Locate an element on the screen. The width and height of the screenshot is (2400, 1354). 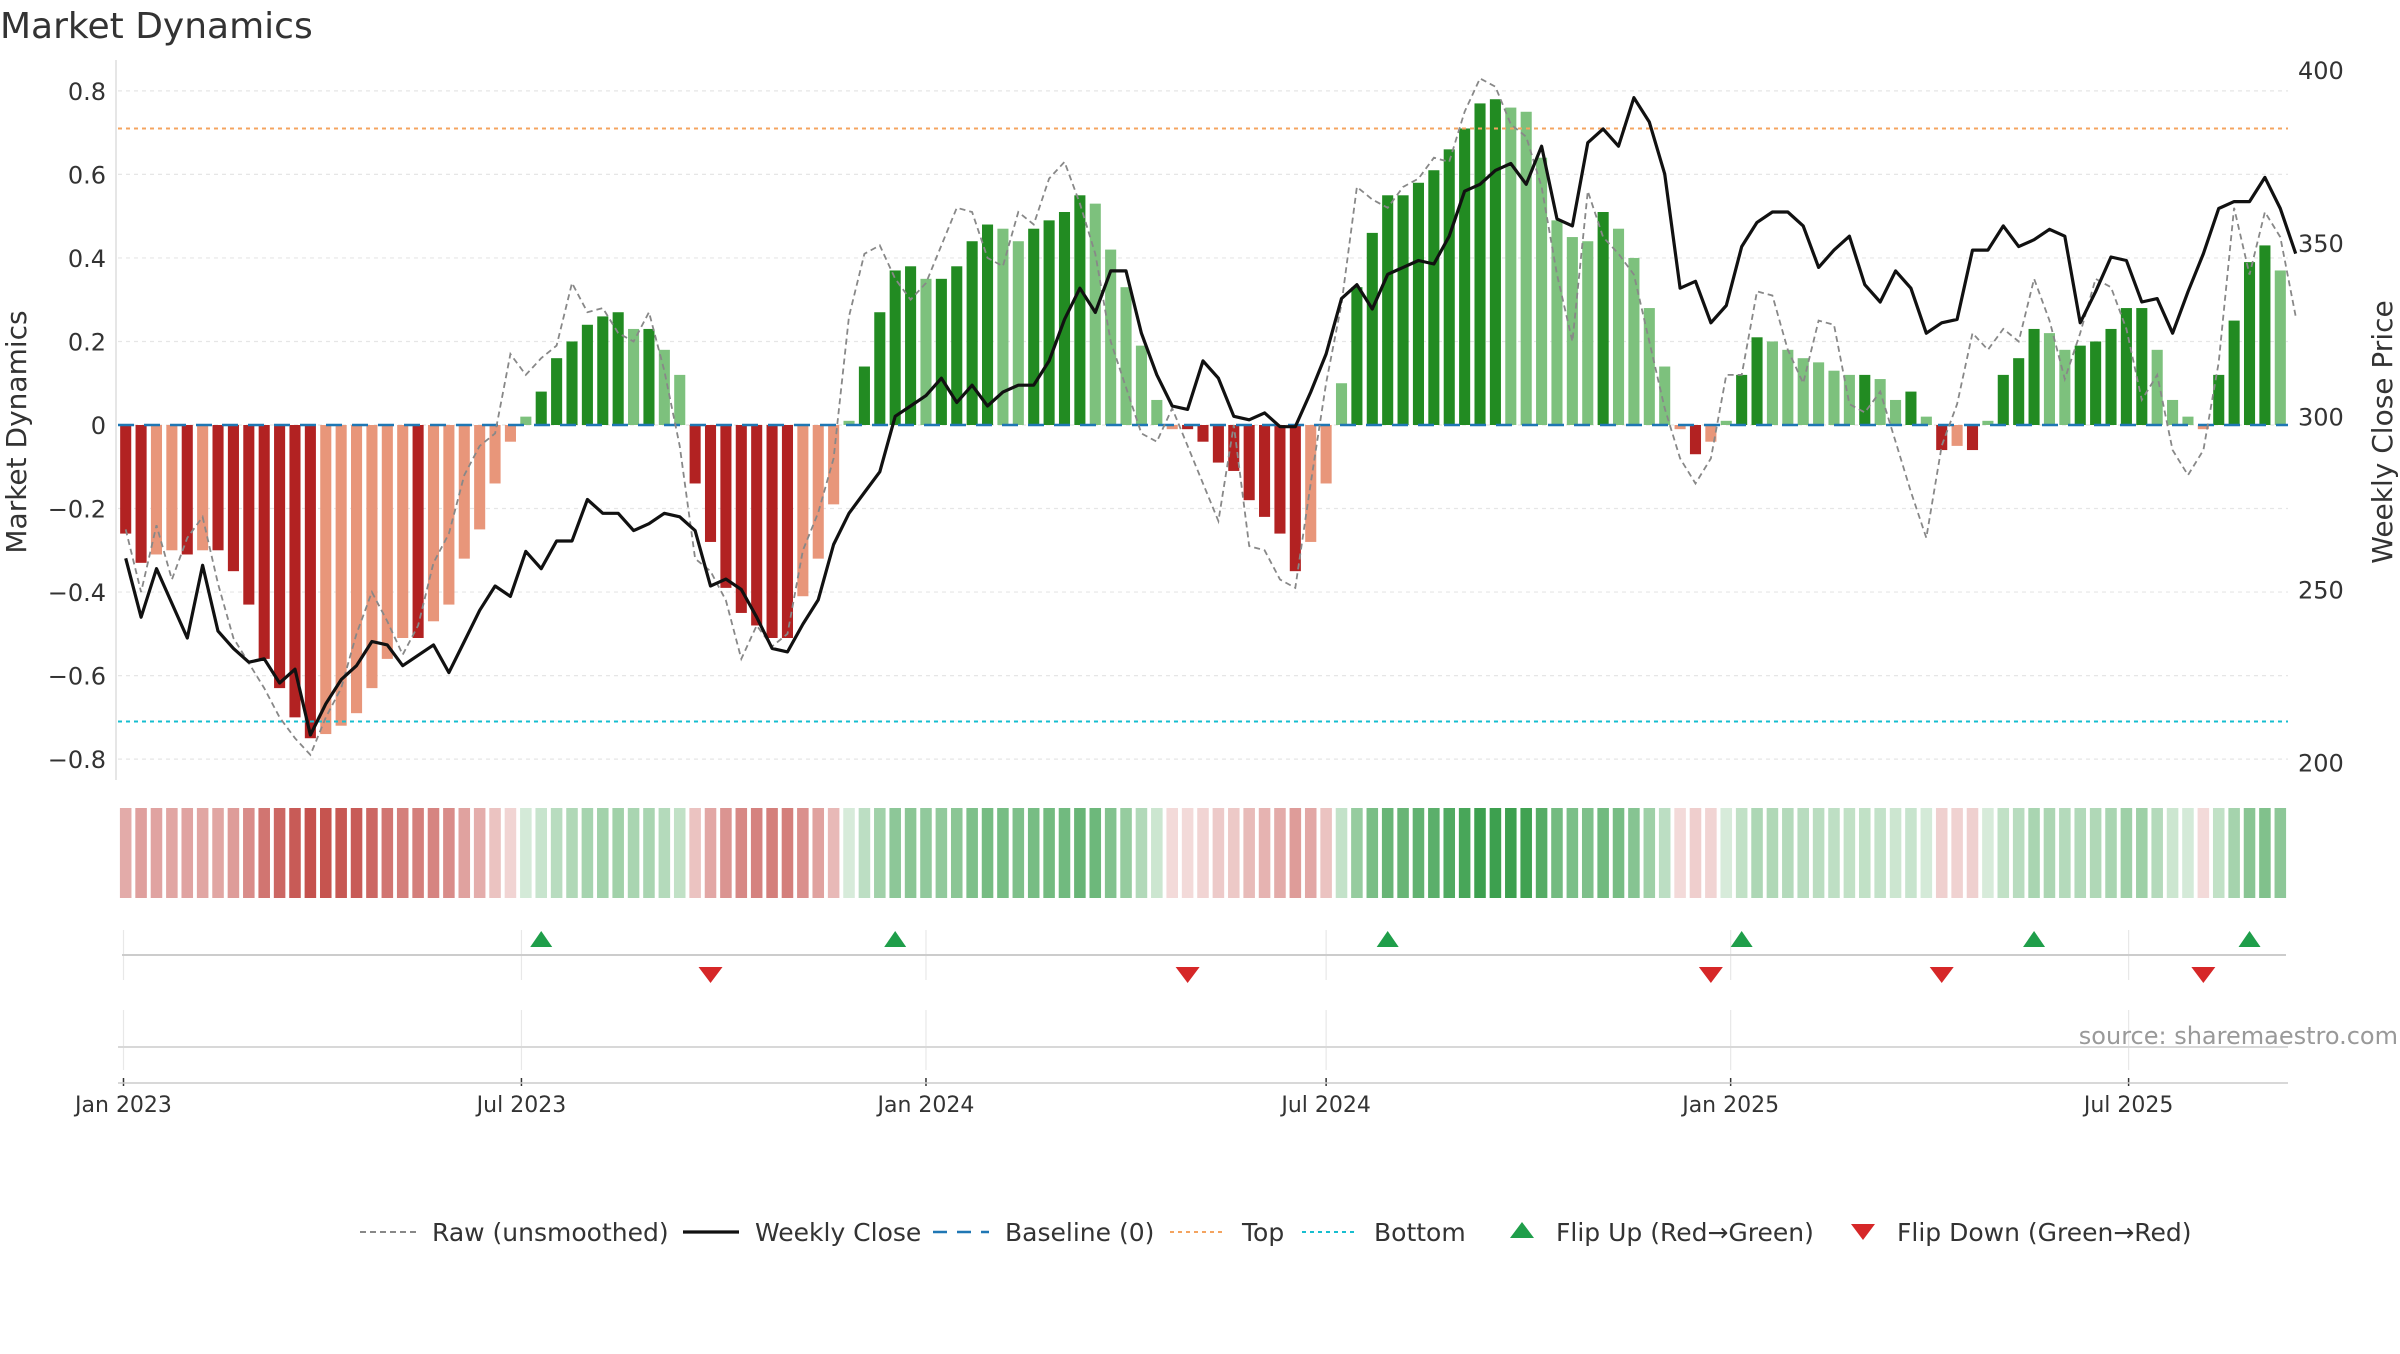
legend-label: Flip Up (Red→Green) is located at coordinates (1685, 1232).